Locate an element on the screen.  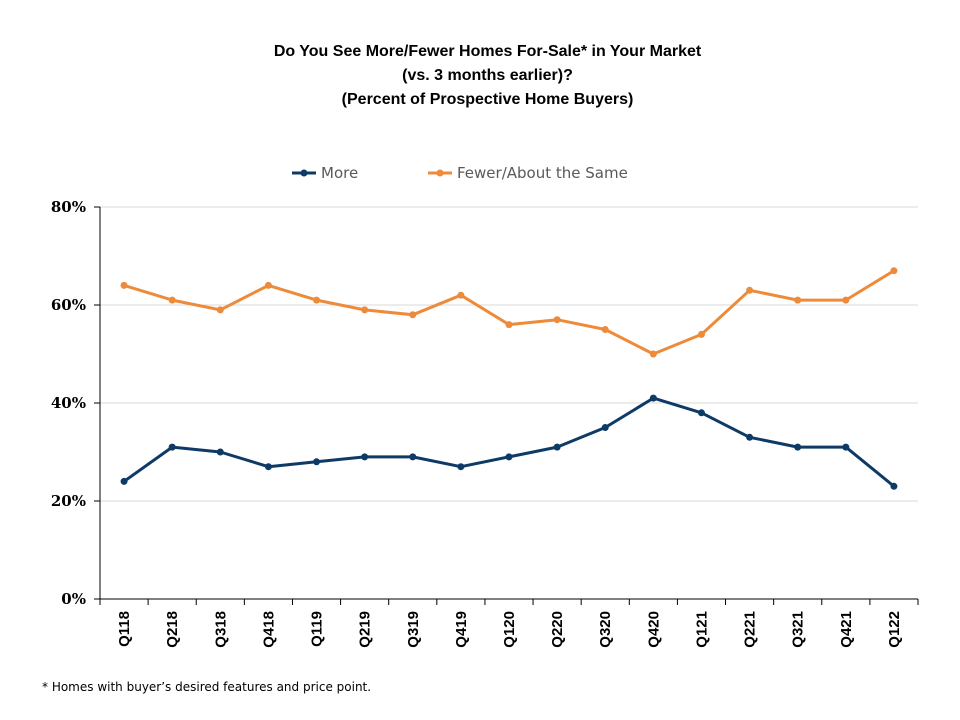
x-tick-label: Q320 is located at coordinates (605, 629).